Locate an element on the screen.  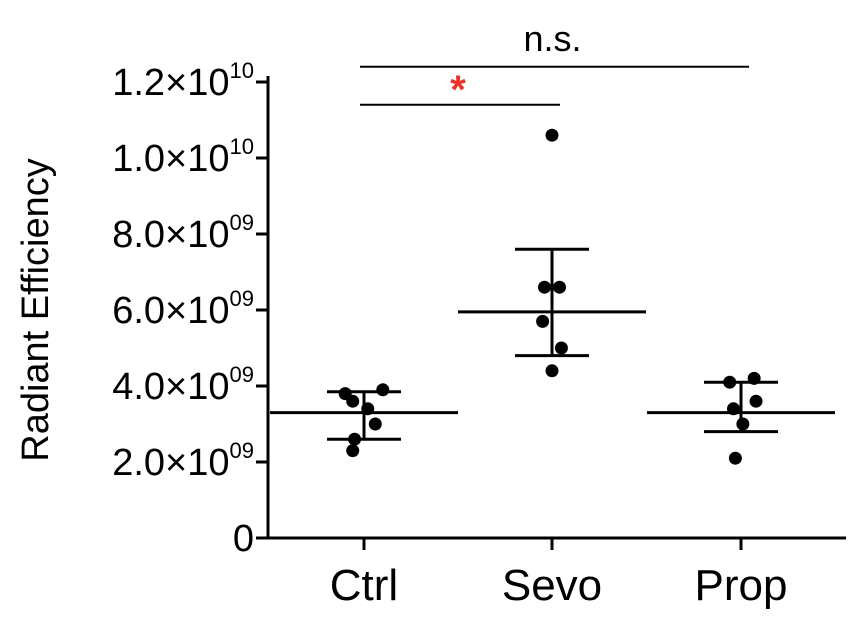
x-tick-label-prop: Prop is located at coordinates (741, 585).